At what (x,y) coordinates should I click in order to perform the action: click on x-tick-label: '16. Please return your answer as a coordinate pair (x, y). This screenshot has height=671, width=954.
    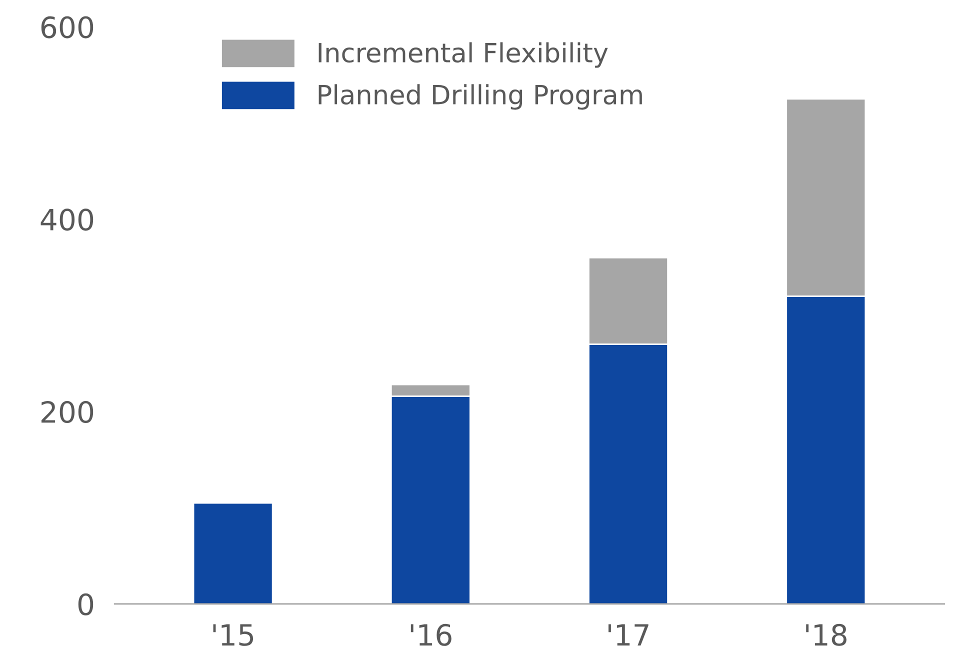
    Looking at the image, I should click on (431, 635).